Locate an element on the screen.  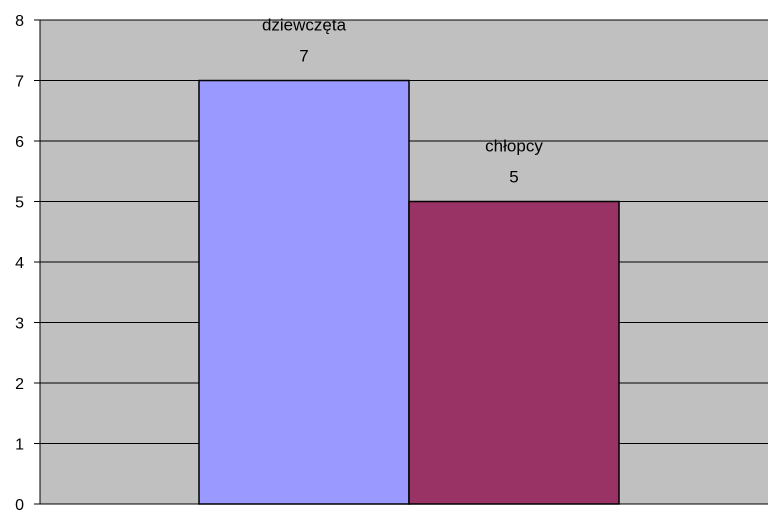
y-tick-label: 0 is located at coordinates (19, 505).